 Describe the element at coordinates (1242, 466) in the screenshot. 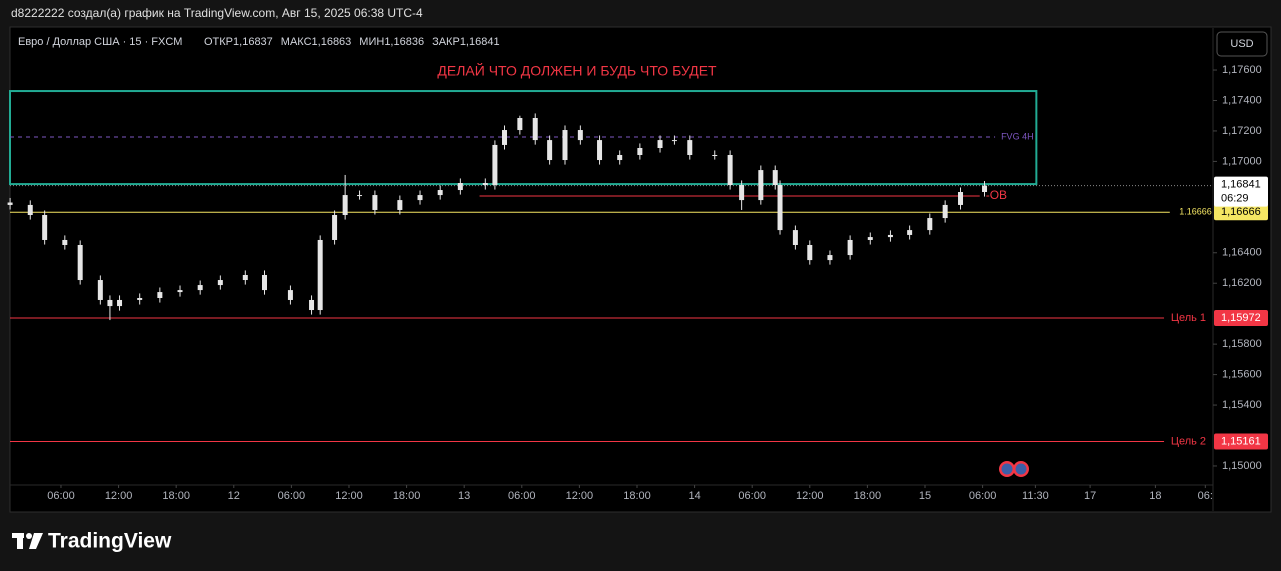

I see `y-tick-label: 1,15000` at that location.